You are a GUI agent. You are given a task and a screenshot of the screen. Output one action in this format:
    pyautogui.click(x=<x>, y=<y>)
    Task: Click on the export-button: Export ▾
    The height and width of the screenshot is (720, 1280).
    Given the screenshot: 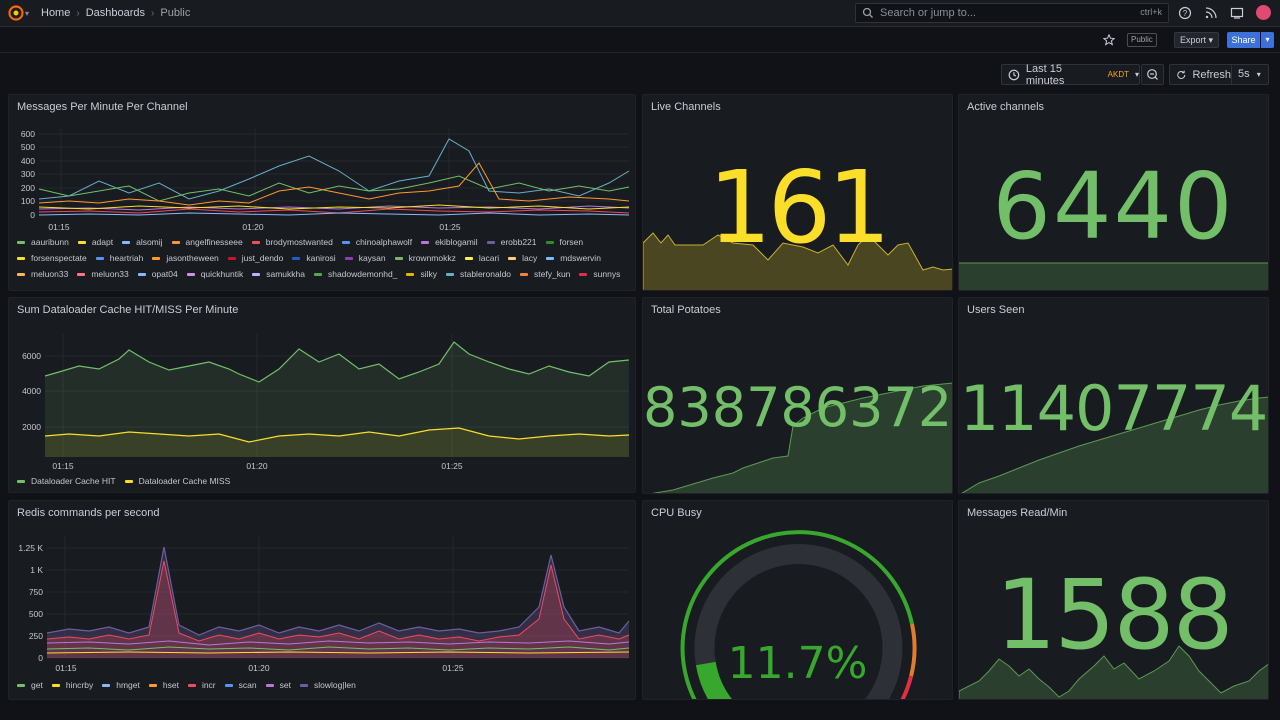 What is the action you would take?
    pyautogui.click(x=1197, y=40)
    